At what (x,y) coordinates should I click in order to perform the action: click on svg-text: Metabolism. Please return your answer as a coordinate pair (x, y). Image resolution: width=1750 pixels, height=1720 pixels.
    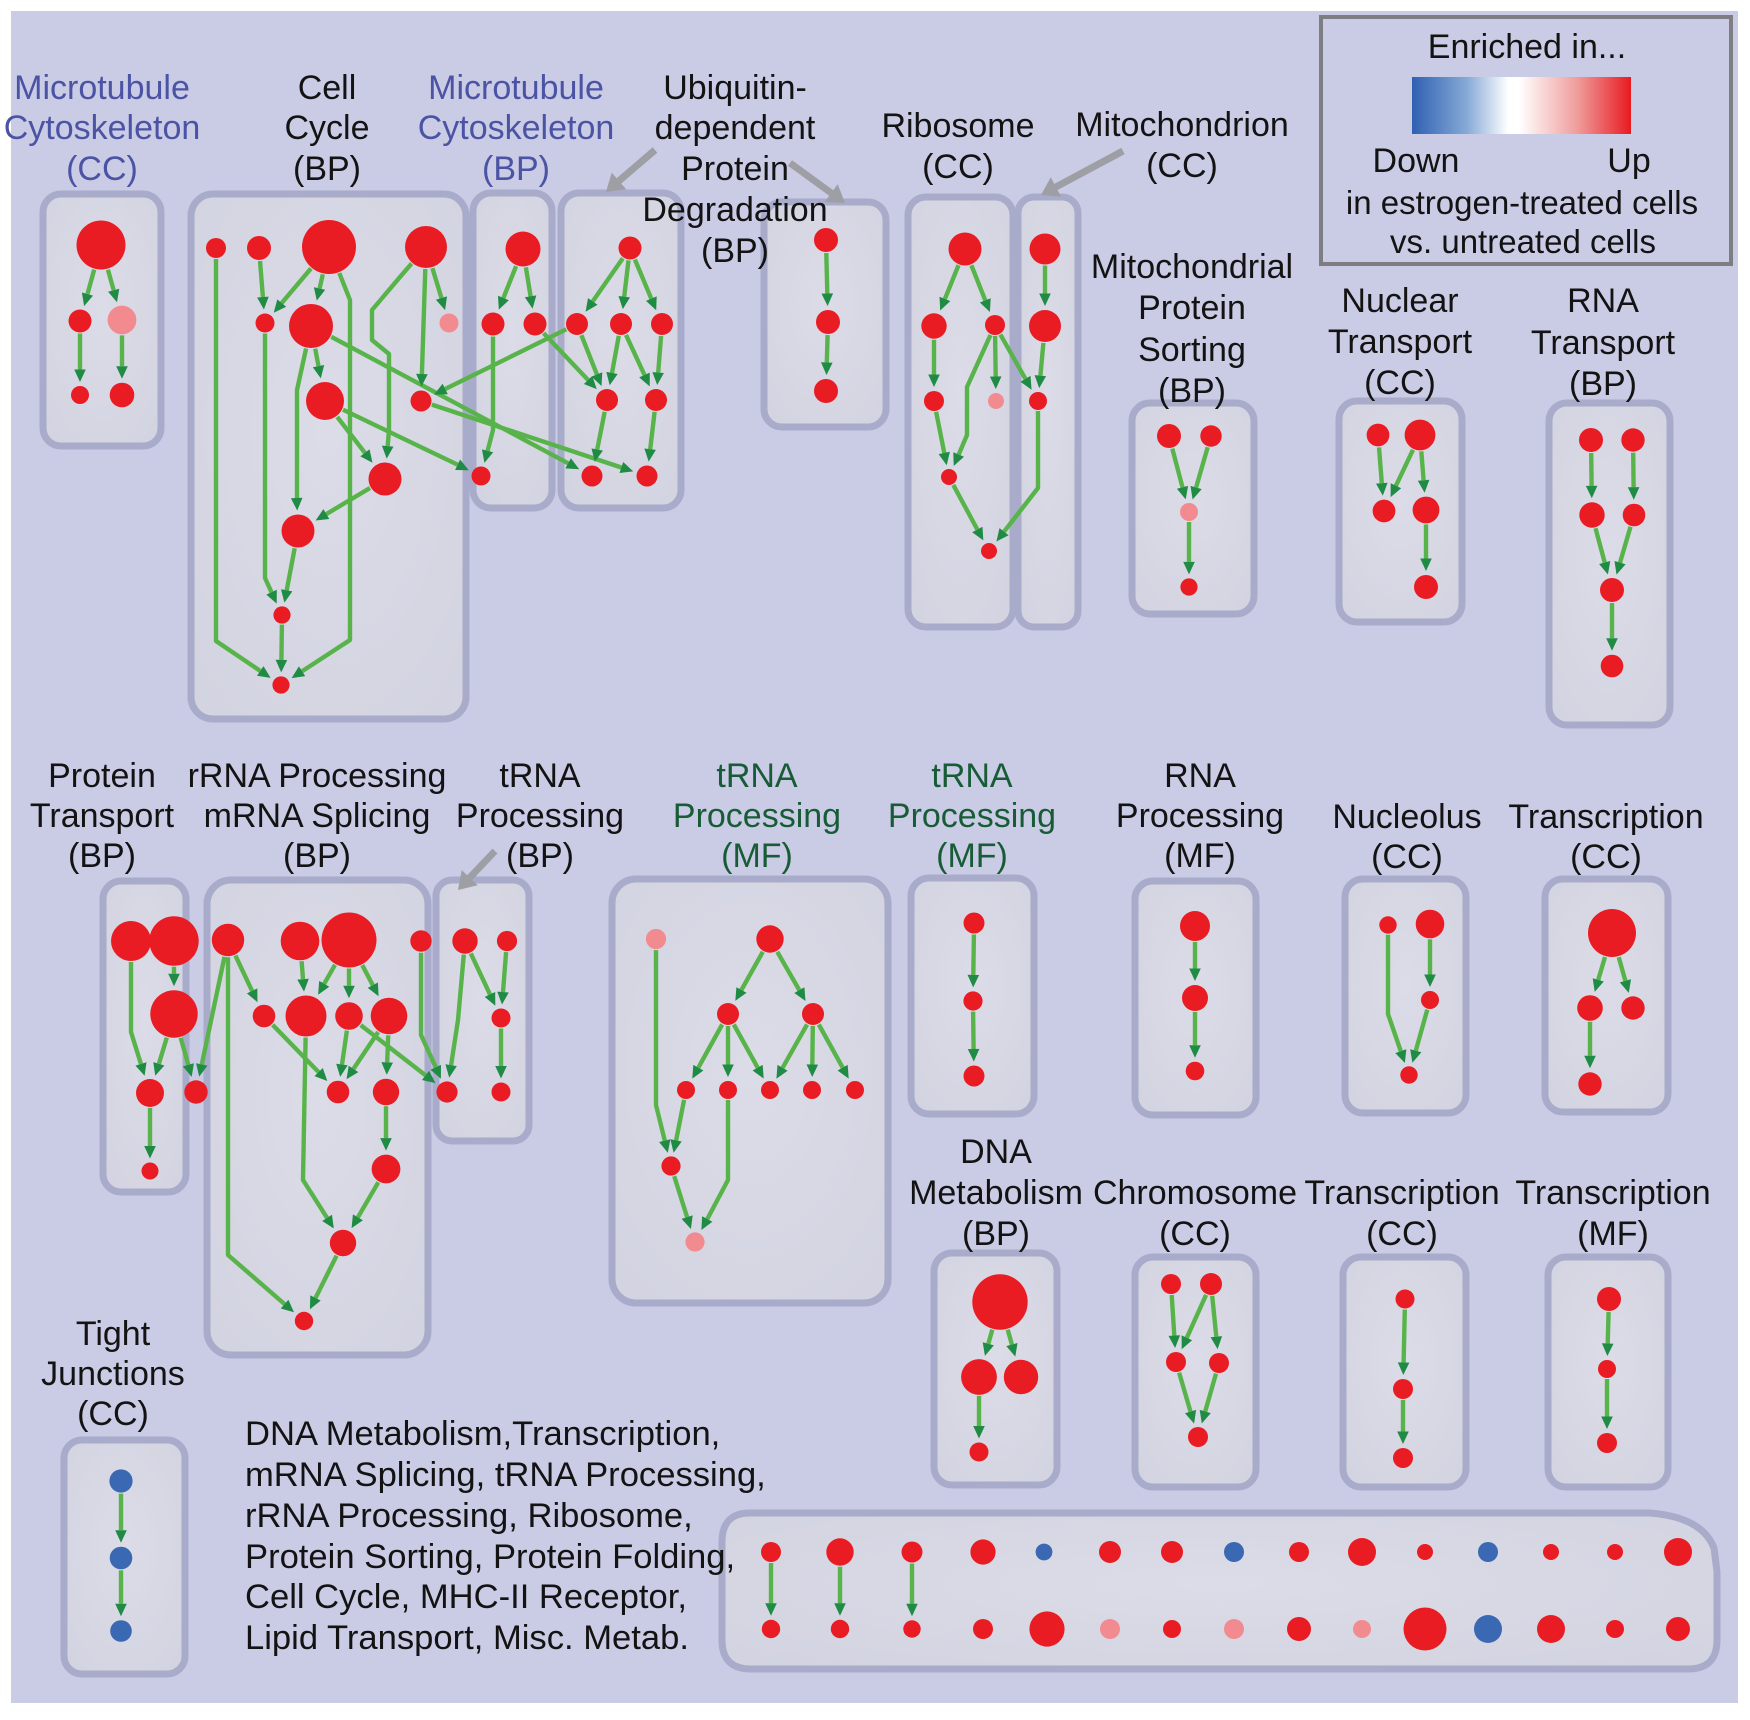
    Looking at the image, I should click on (996, 1193).